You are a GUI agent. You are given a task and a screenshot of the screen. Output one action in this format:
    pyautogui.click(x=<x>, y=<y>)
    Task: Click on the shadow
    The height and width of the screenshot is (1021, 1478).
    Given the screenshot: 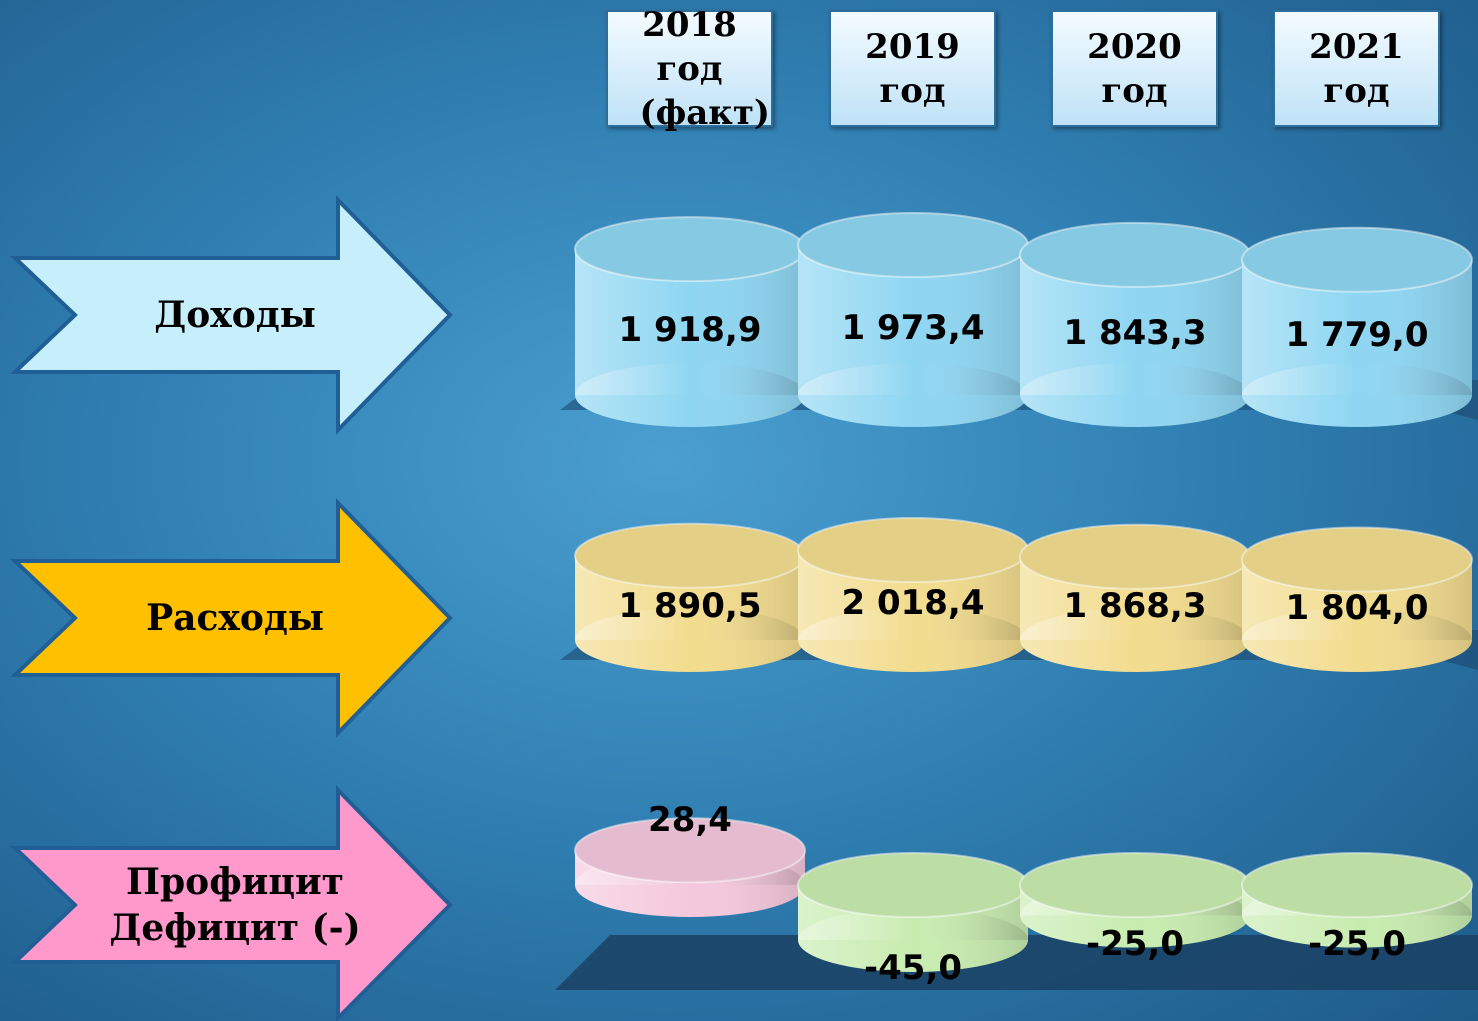 What is the action you would take?
    pyautogui.click(x=1016, y=962)
    